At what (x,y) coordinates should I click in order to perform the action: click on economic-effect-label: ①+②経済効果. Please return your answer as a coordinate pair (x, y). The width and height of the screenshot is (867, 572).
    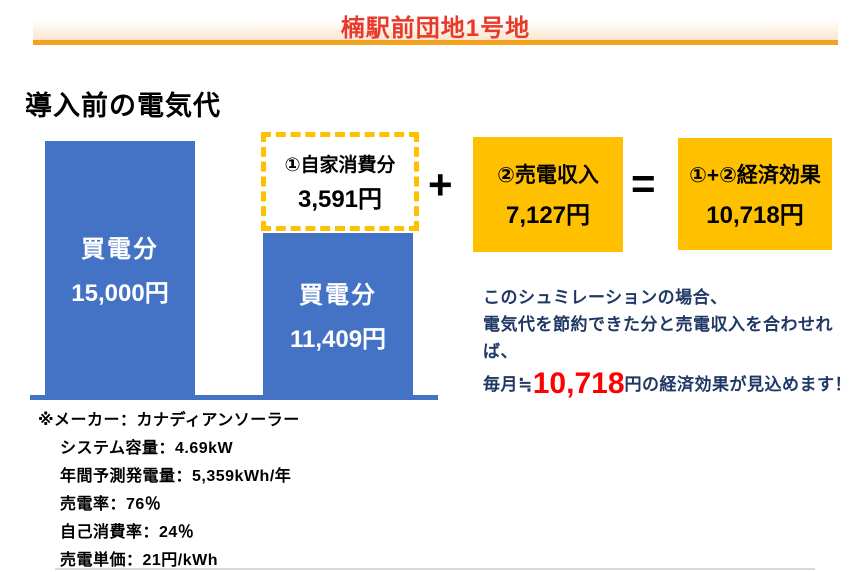
    Looking at the image, I should click on (755, 175).